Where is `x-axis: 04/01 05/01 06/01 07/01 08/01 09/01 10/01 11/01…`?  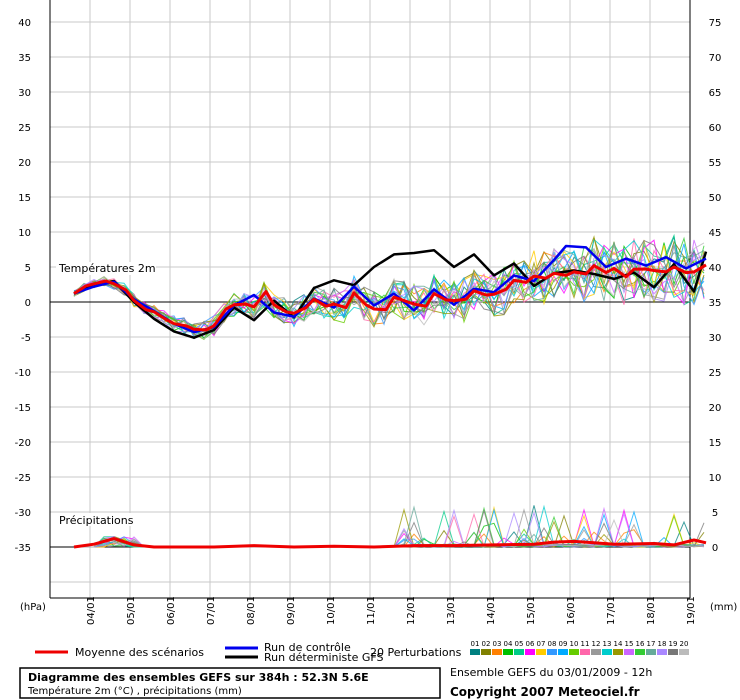 x-axis: 04/01 05/01 06/01 07/01 08/01 09/01 10/01 11/01… is located at coordinates (391, 610).